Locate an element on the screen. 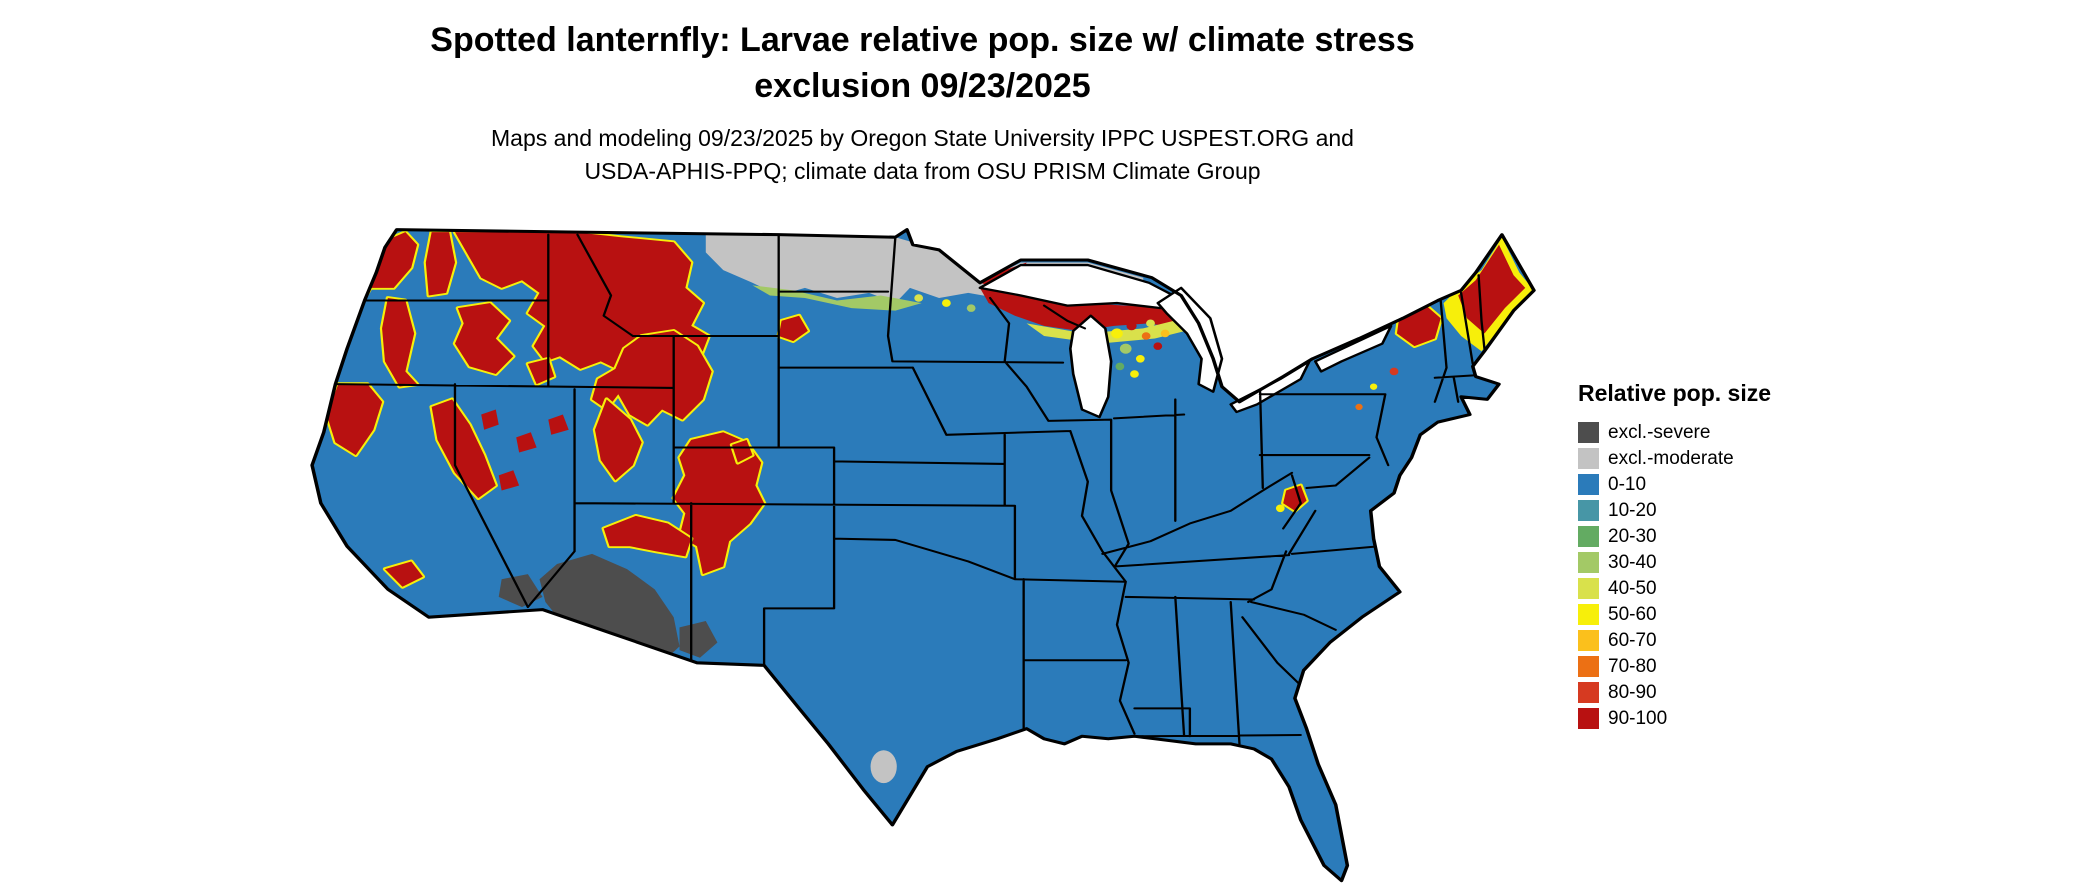  map-region-east-oregon is located at coordinates (484, 338).